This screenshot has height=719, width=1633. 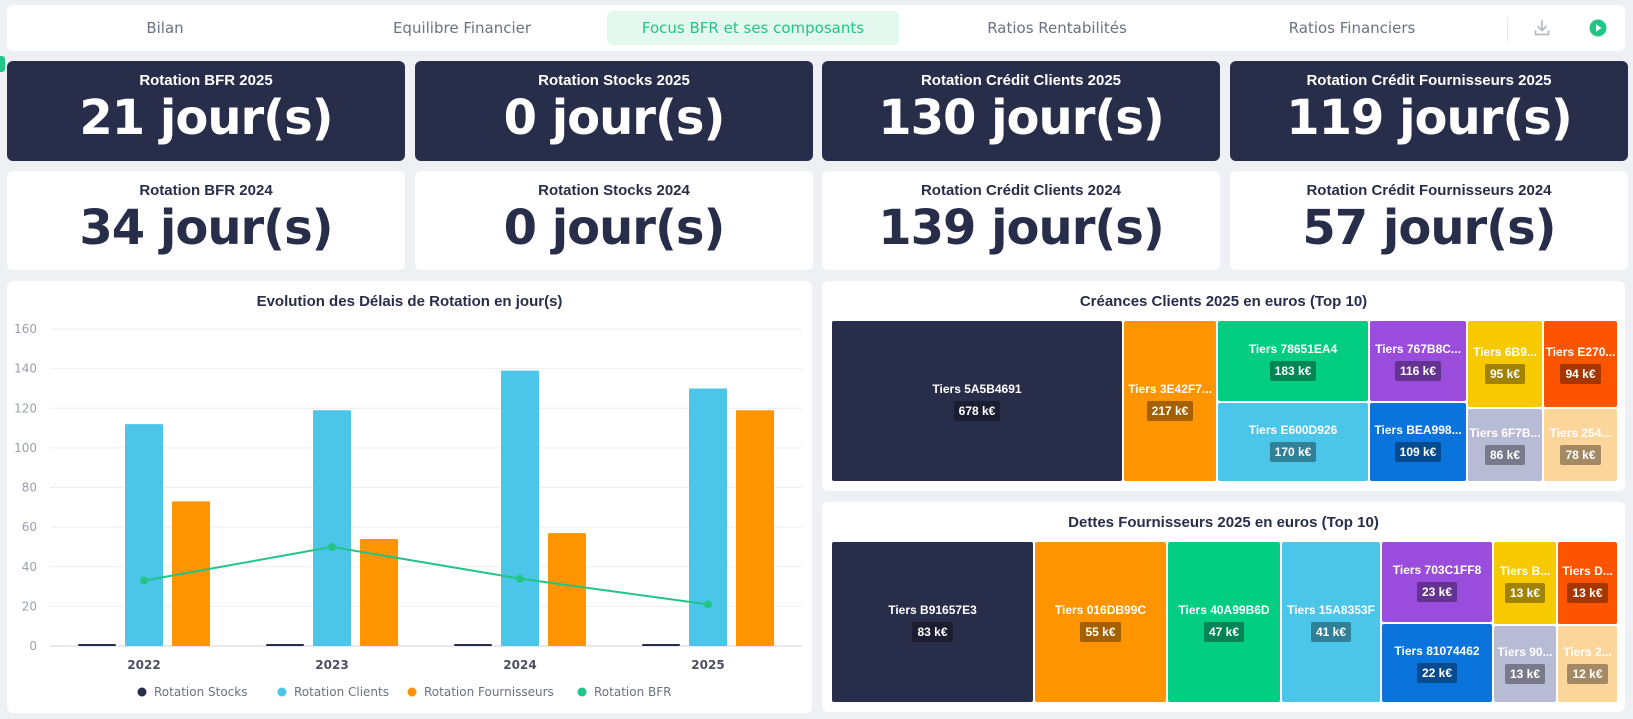 I want to click on treemap-cell: Tiers B... 13 k€, so click(x=1525, y=583).